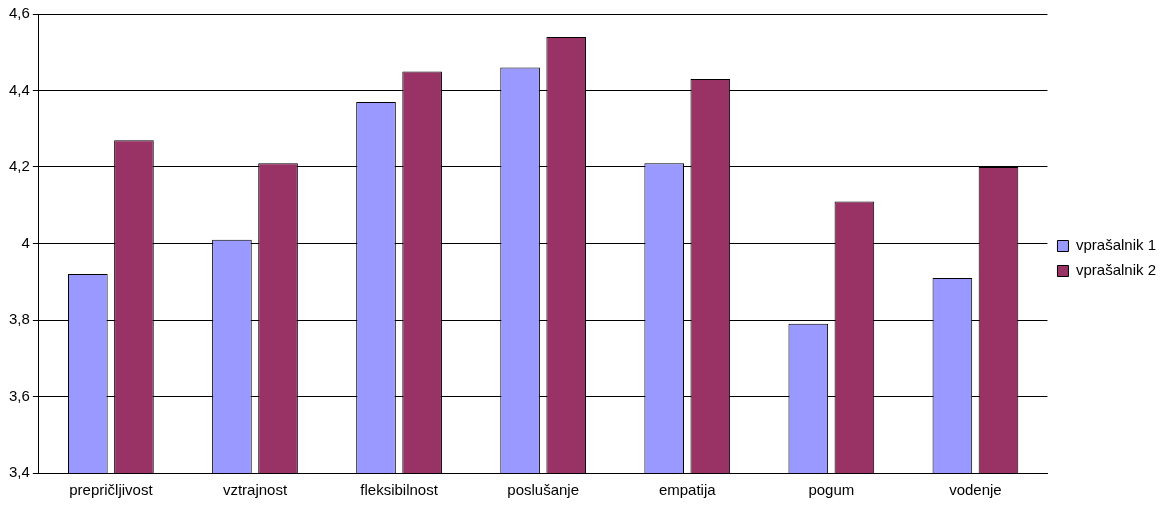 This screenshot has height=507, width=1176. Describe the element at coordinates (1116, 245) in the screenshot. I see `legend-label: vprašalnik 1` at that location.